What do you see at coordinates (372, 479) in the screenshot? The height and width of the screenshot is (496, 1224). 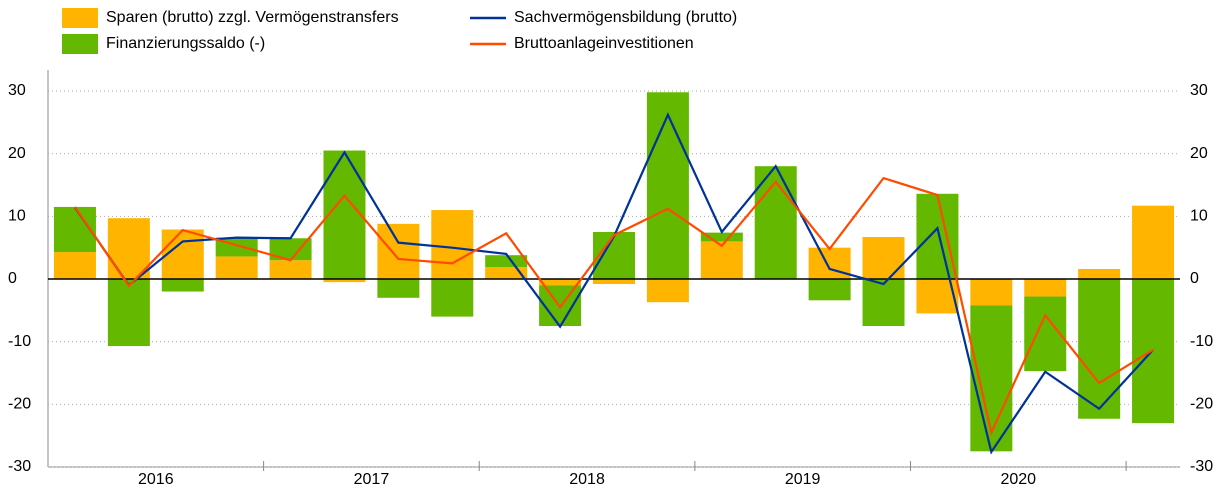 I see `x-tick-label: 2017` at bounding box center [372, 479].